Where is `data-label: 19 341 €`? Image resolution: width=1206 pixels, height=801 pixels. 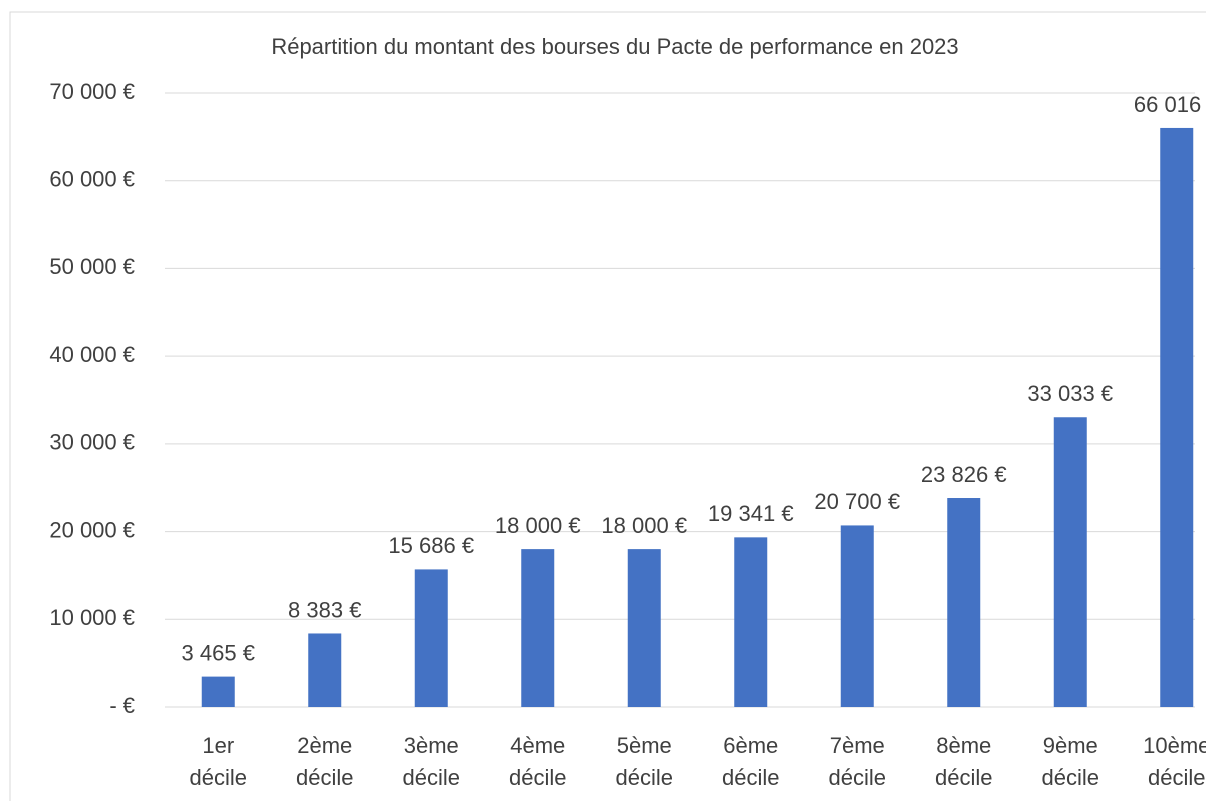 data-label: 19 341 € is located at coordinates (751, 513).